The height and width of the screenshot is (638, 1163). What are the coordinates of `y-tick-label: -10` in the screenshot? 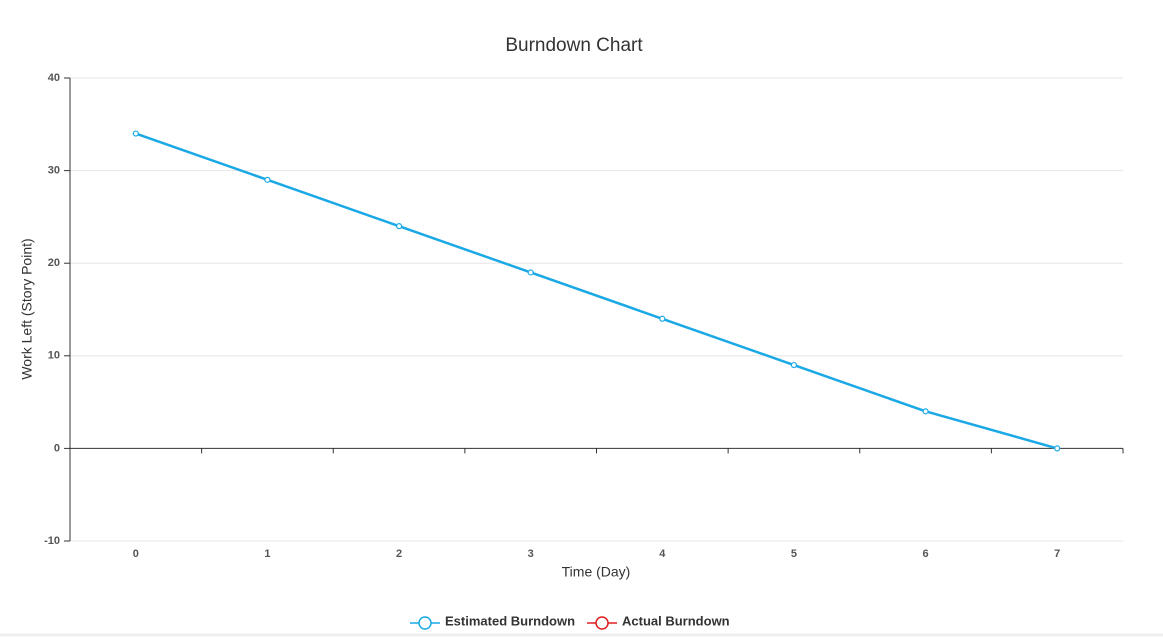 It's located at (52, 541).